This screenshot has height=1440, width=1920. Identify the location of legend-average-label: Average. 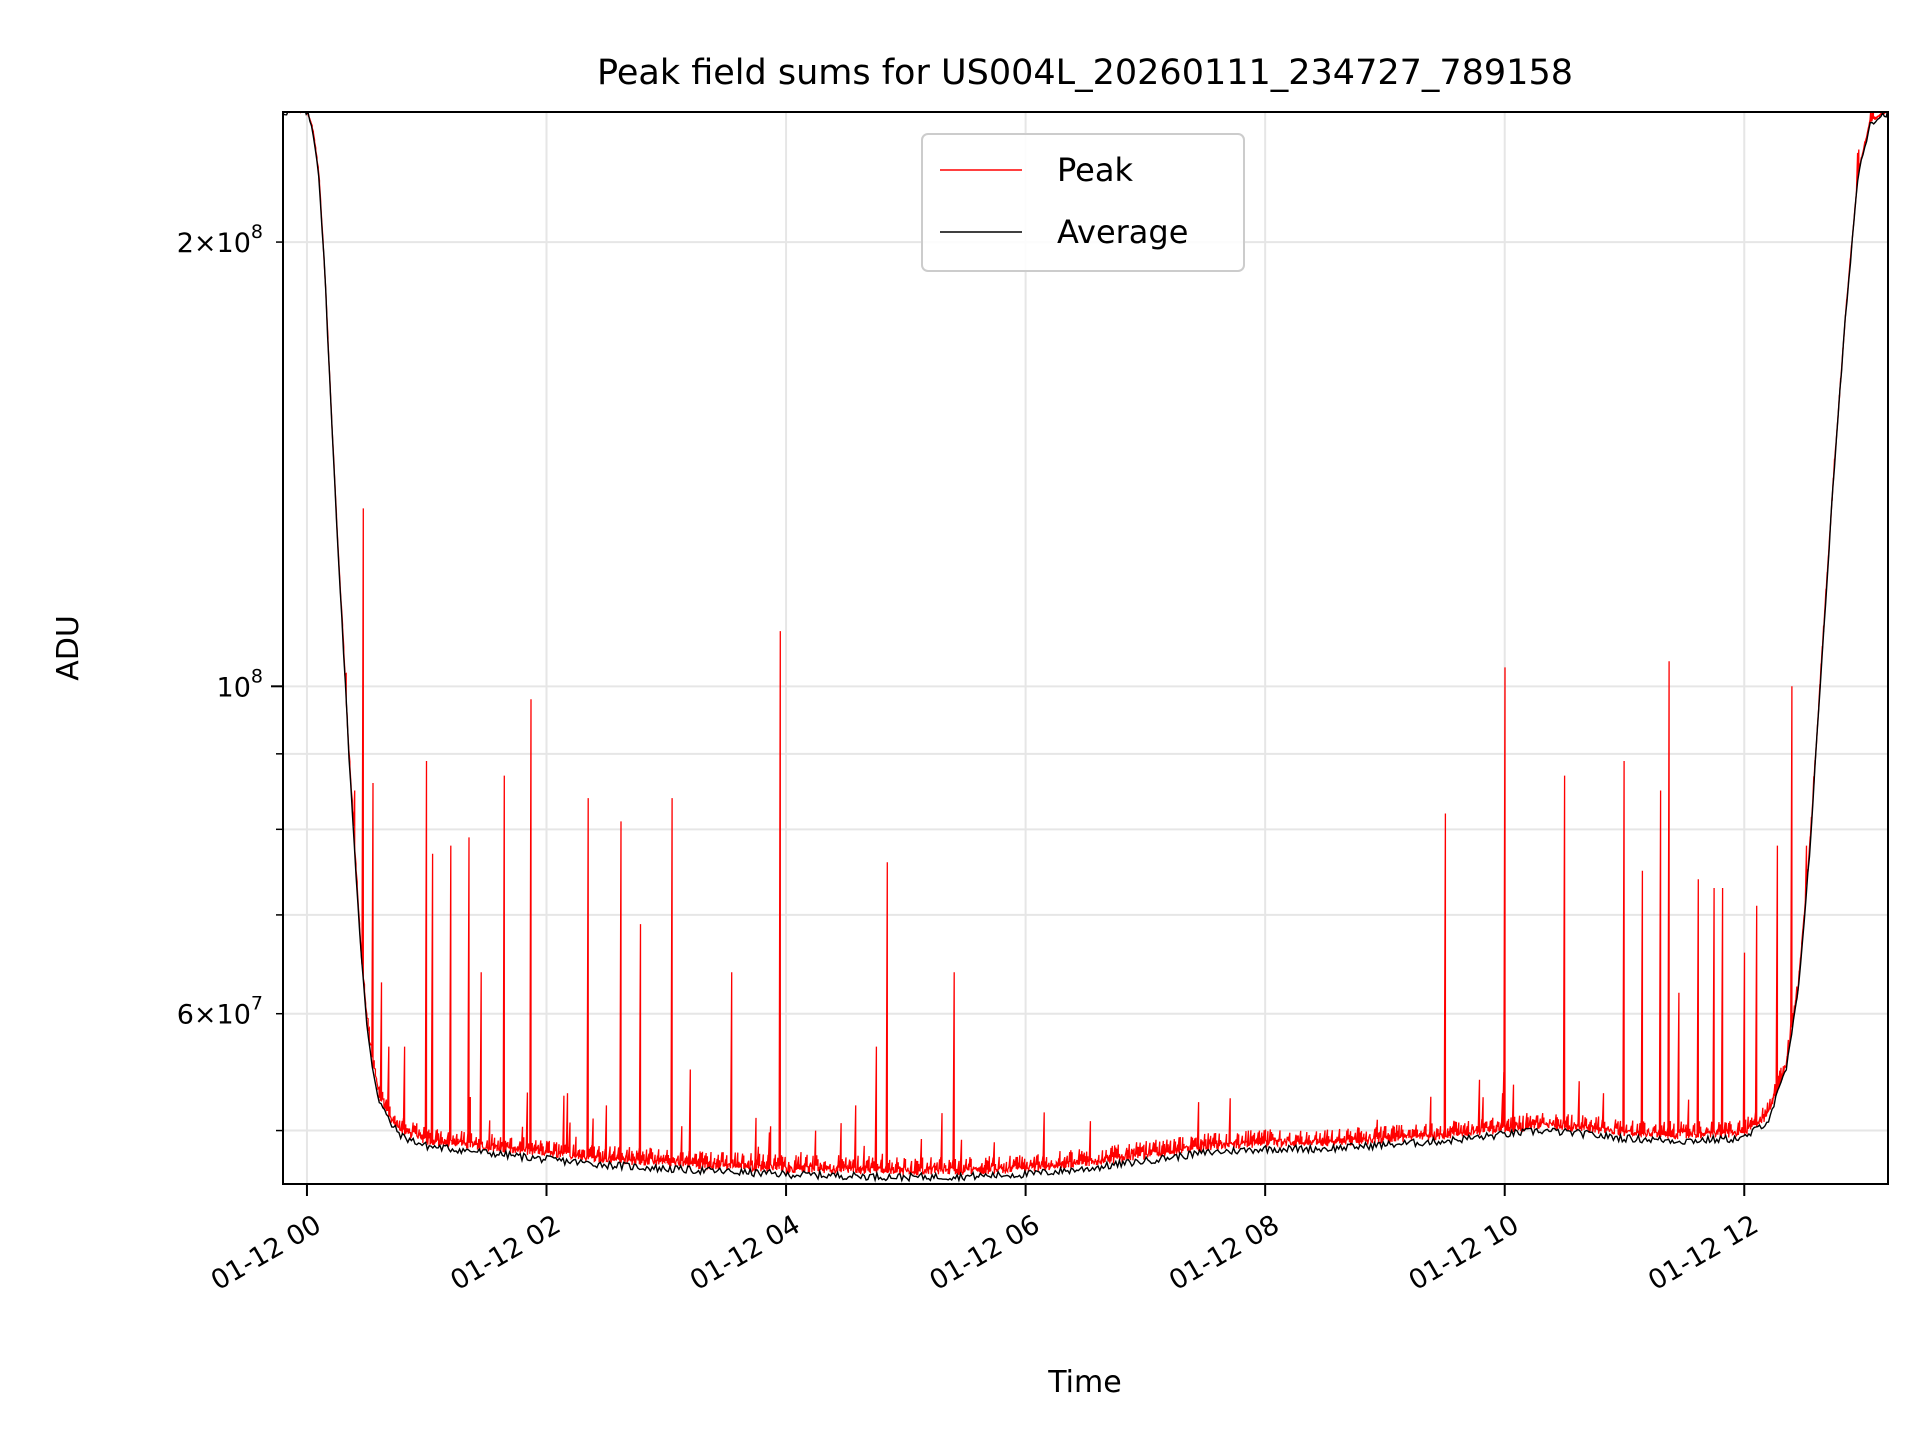
(1122, 232).